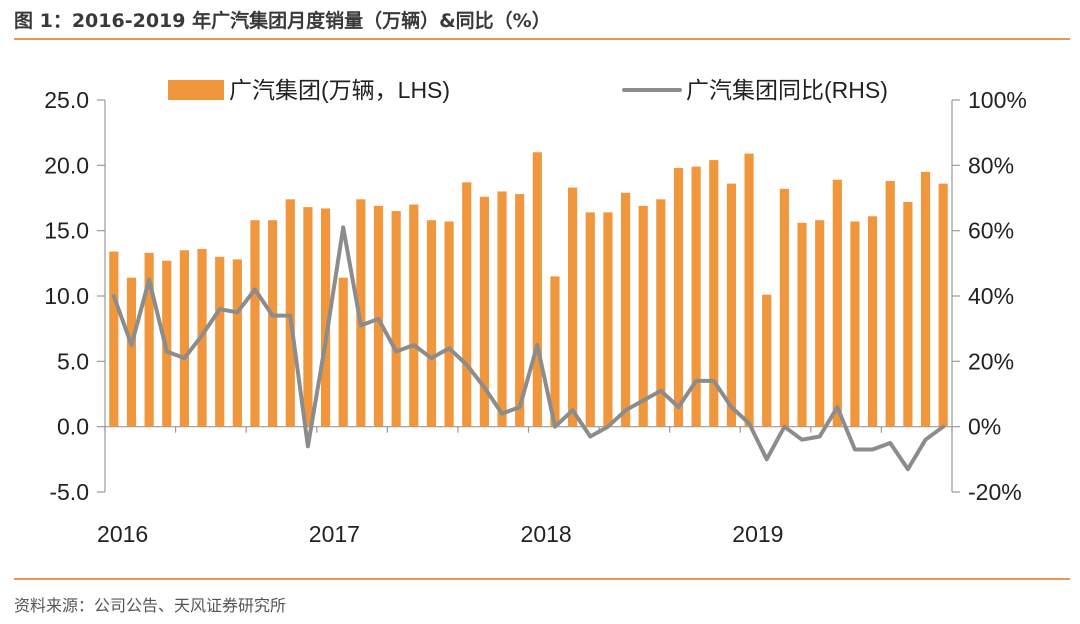  What do you see at coordinates (196, 90) in the screenshot?
I see `legend-bar-swatch` at bounding box center [196, 90].